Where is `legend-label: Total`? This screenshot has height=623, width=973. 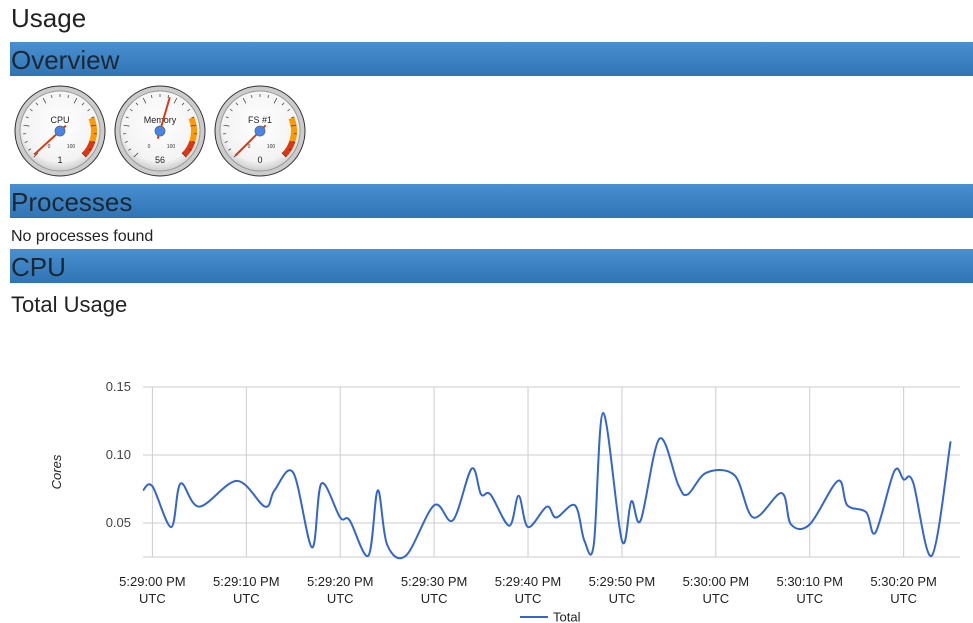
legend-label: Total is located at coordinates (567, 616).